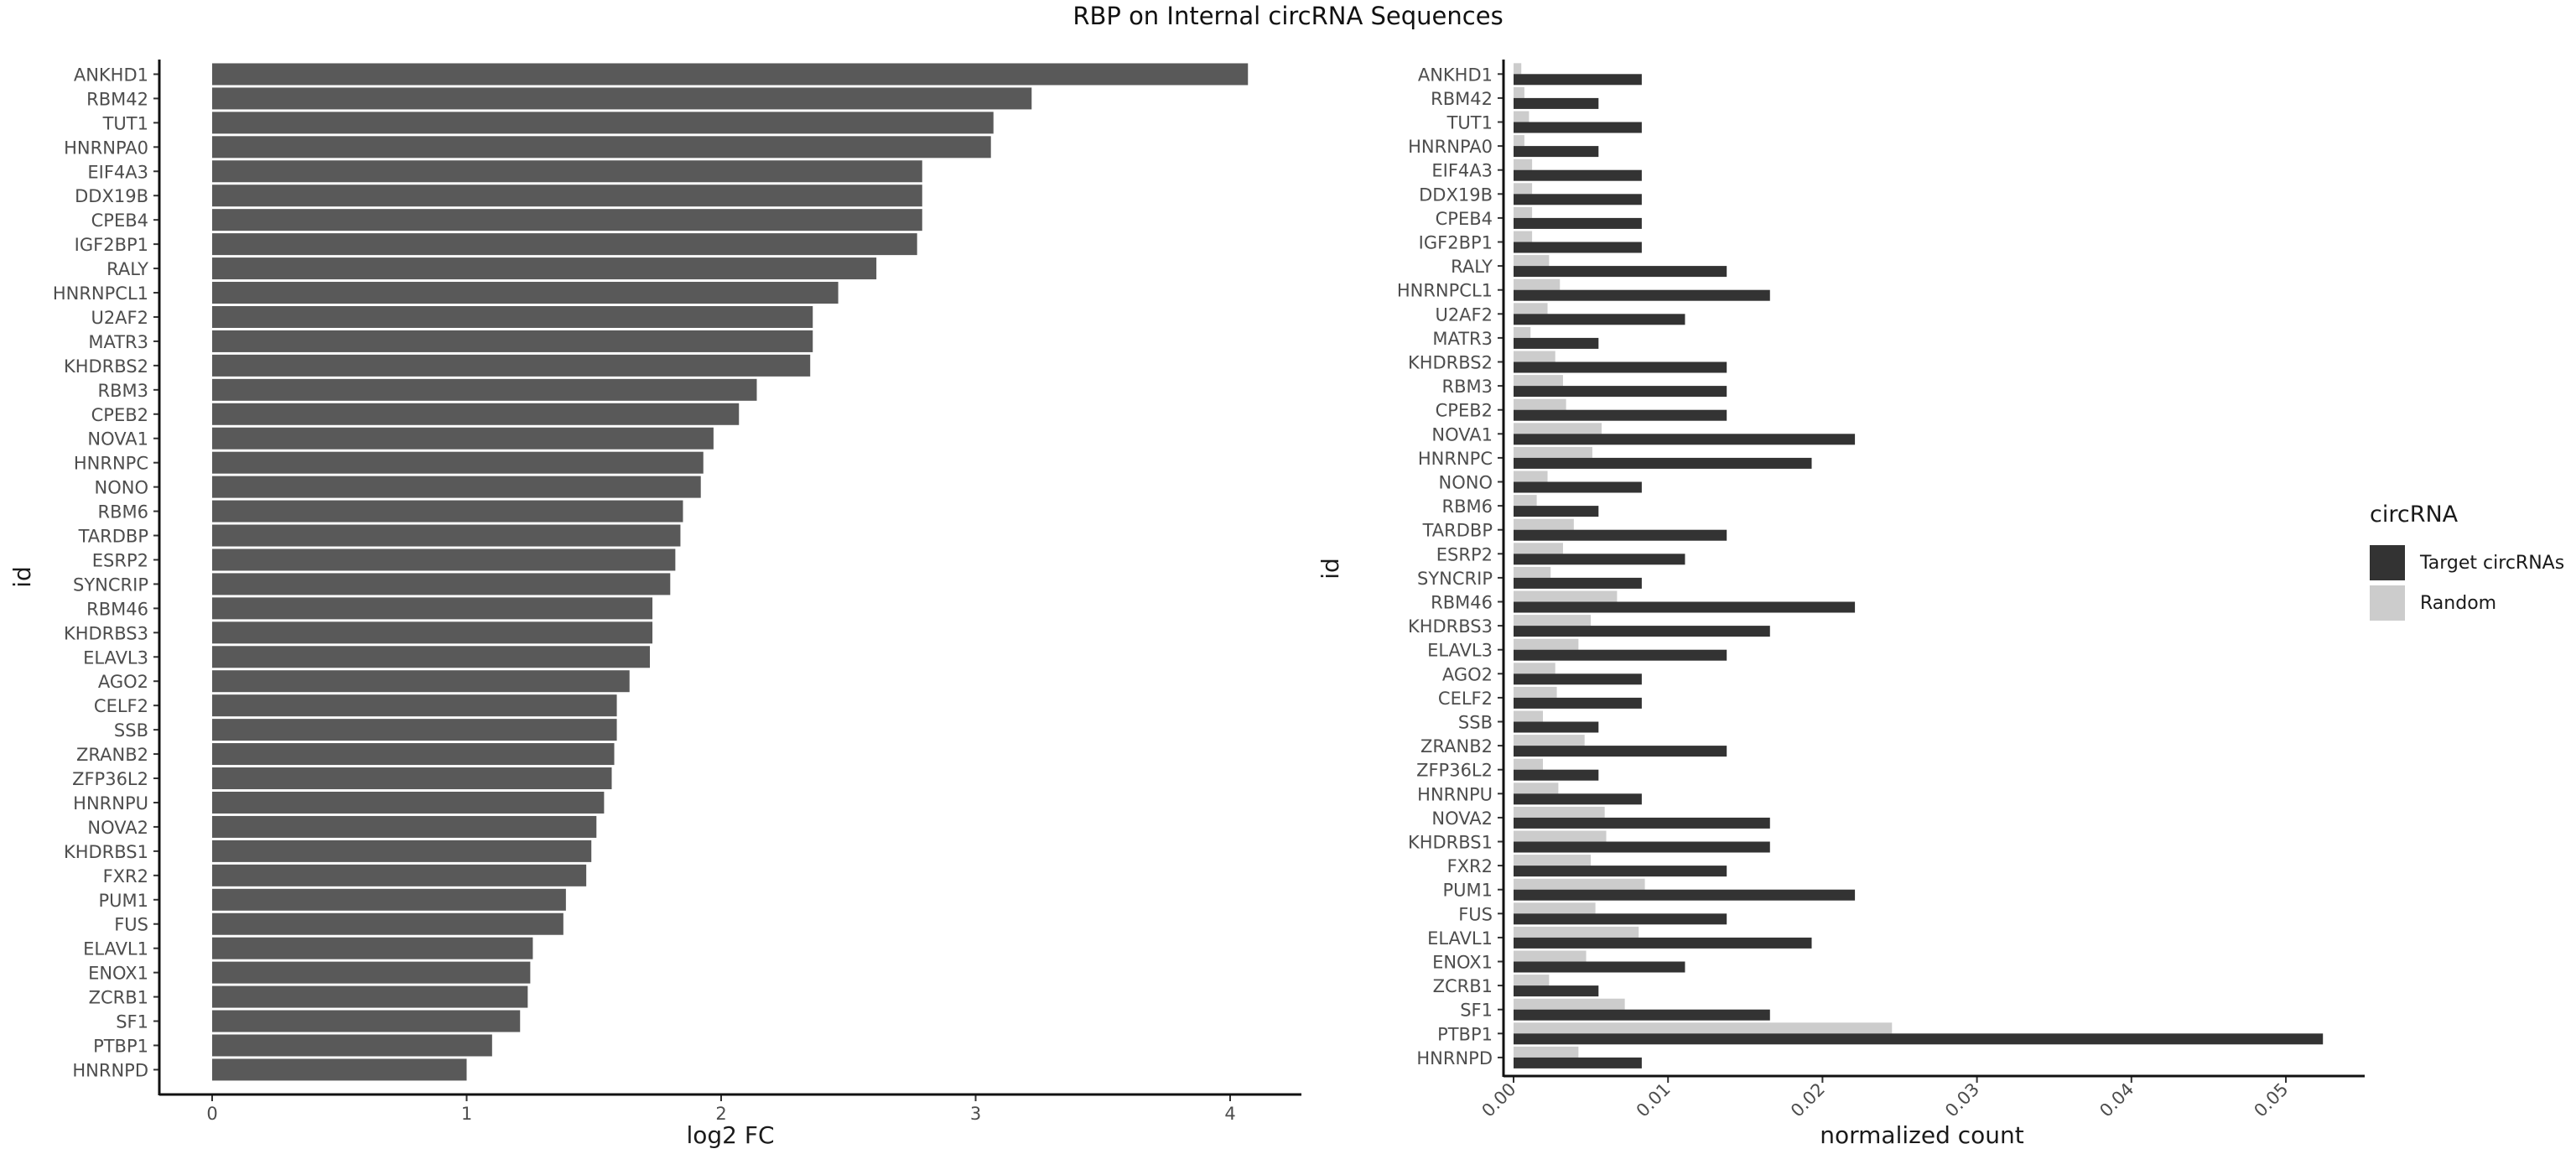 The image size is (2576, 1149). What do you see at coordinates (1456, 746) in the screenshot?
I see `normalized-count-y-tick-label: ZRANB2` at bounding box center [1456, 746].